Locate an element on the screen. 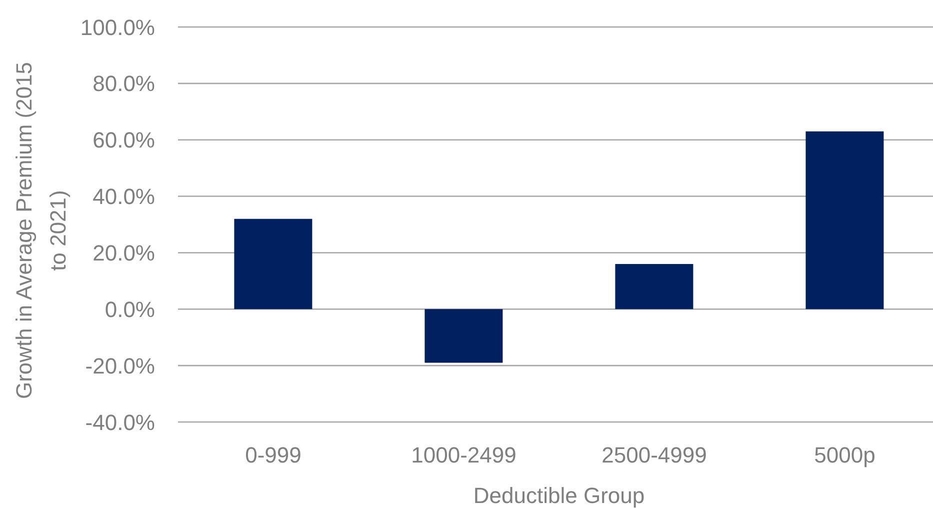 This screenshot has height=509, width=933. y-tick-label: 20.0% is located at coordinates (123, 253).